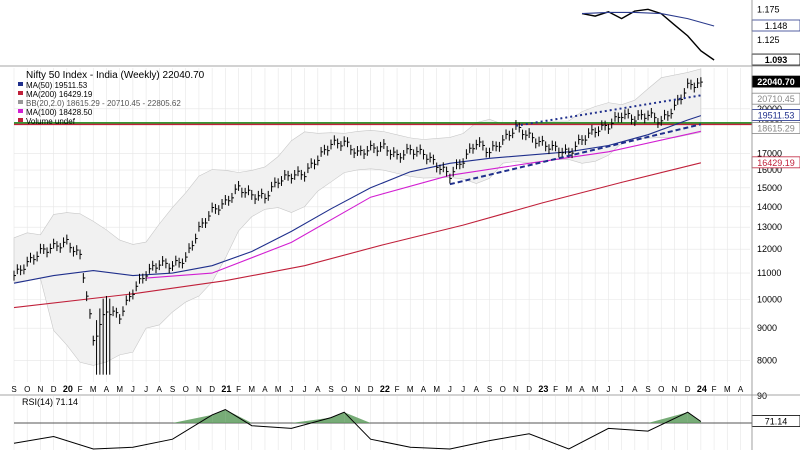  I want to click on value-badge-label: 71.14, so click(776, 421).